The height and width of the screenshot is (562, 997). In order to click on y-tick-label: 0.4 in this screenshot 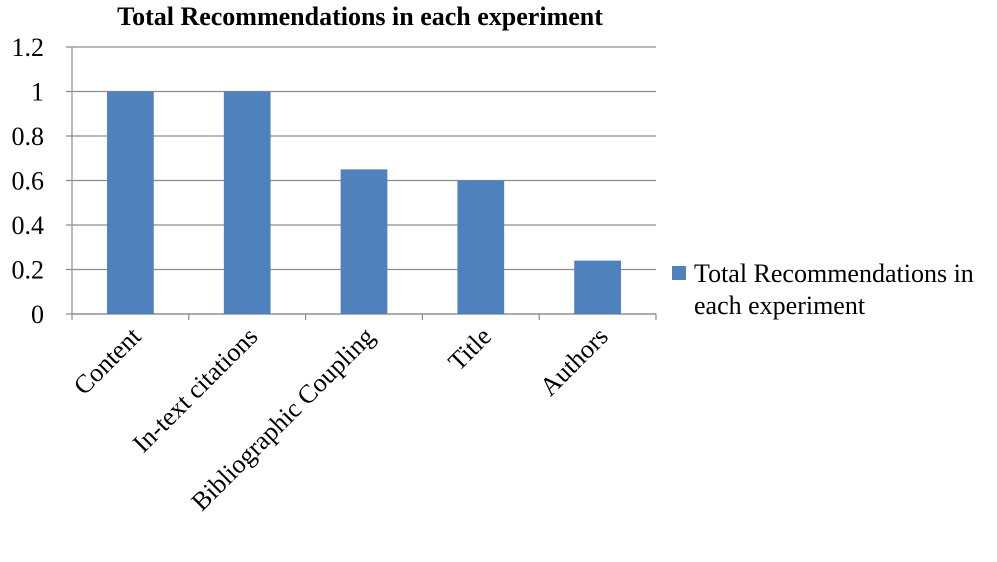, I will do `click(28, 225)`.